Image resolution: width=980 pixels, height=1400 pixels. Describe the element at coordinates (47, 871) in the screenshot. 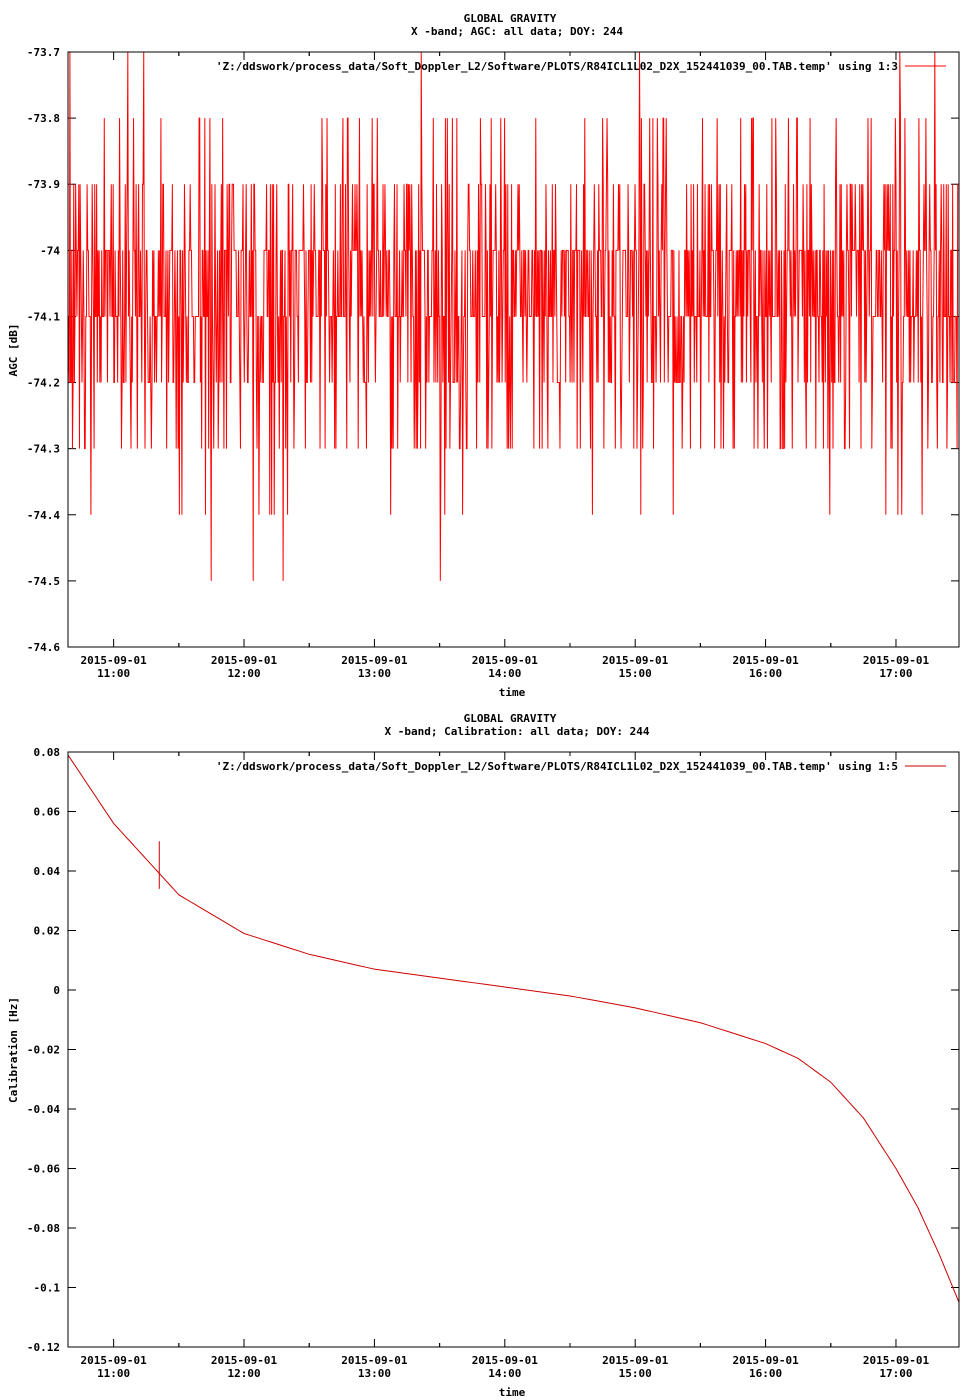

I see `y-tick-label: 0.04` at that location.